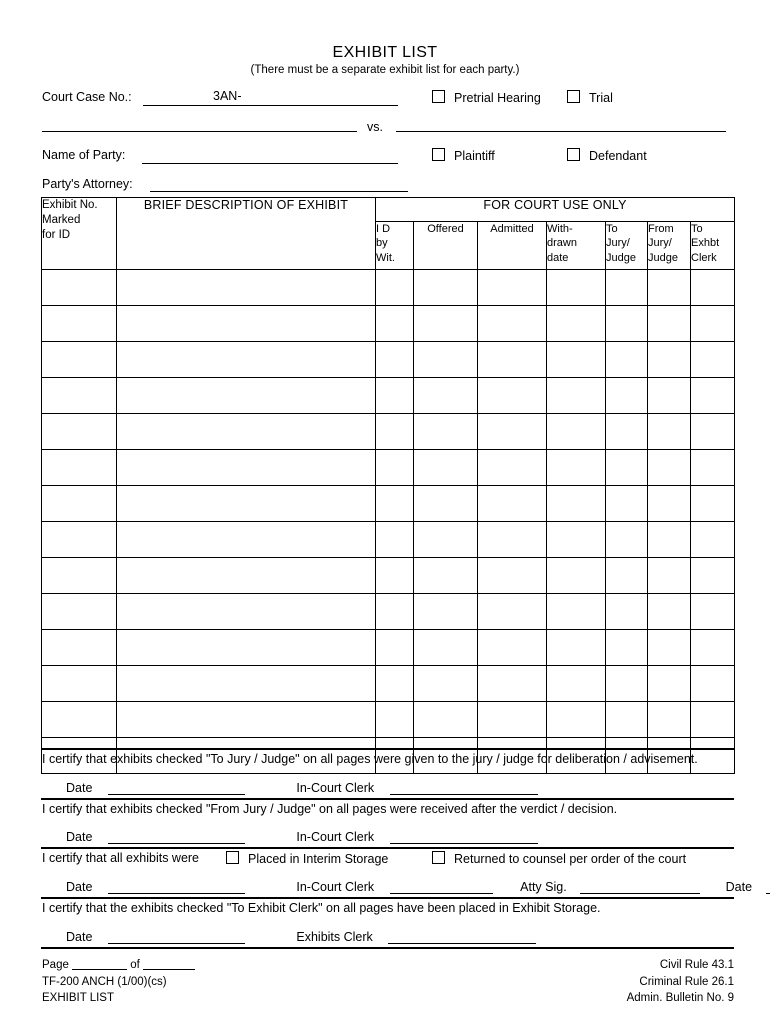  I want to click on cert3-atty-input, so click(640, 893).